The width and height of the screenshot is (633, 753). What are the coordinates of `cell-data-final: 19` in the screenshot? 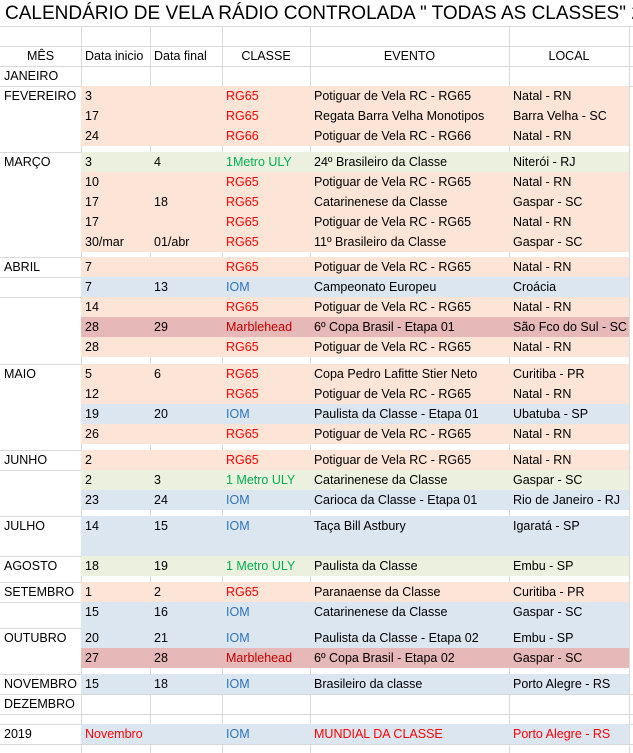 It's located at (161, 566).